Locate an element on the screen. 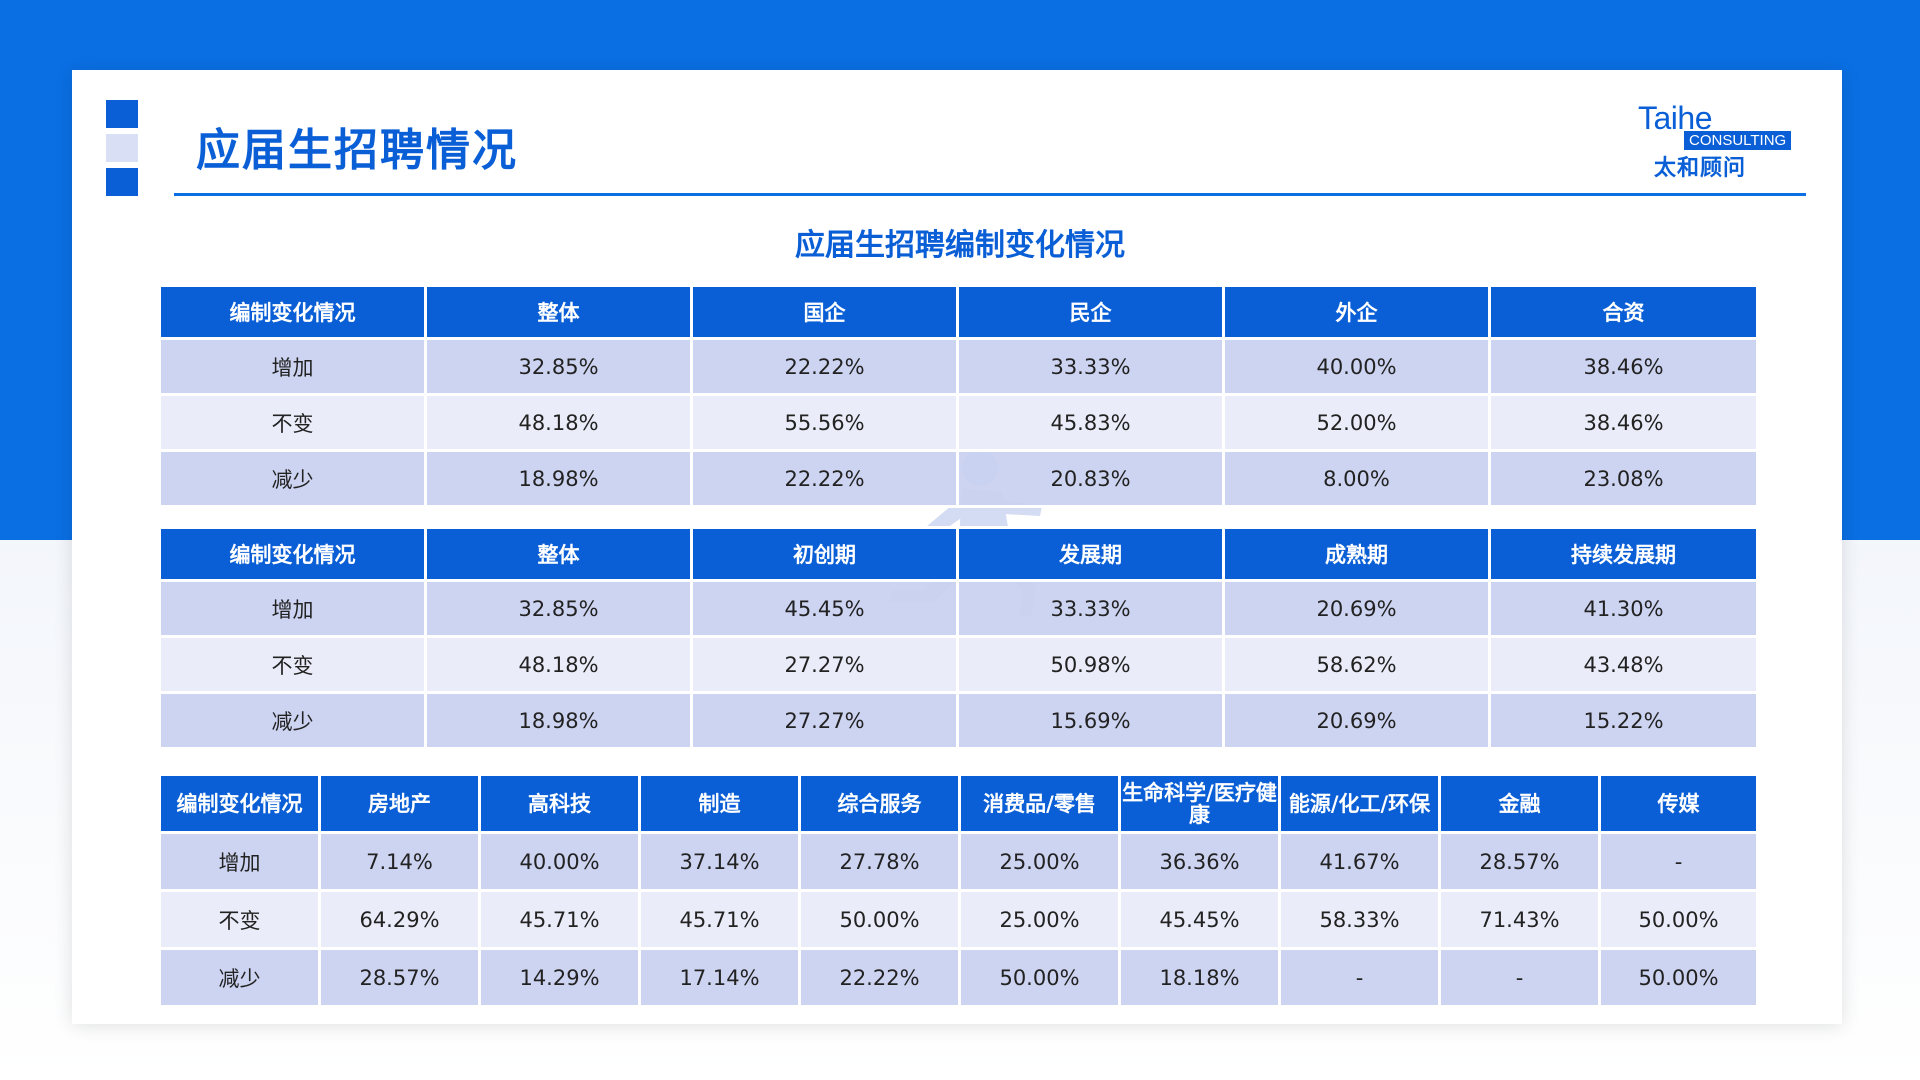 The width and height of the screenshot is (1920, 1080). header-cell: 传媒 is located at coordinates (1678, 803).